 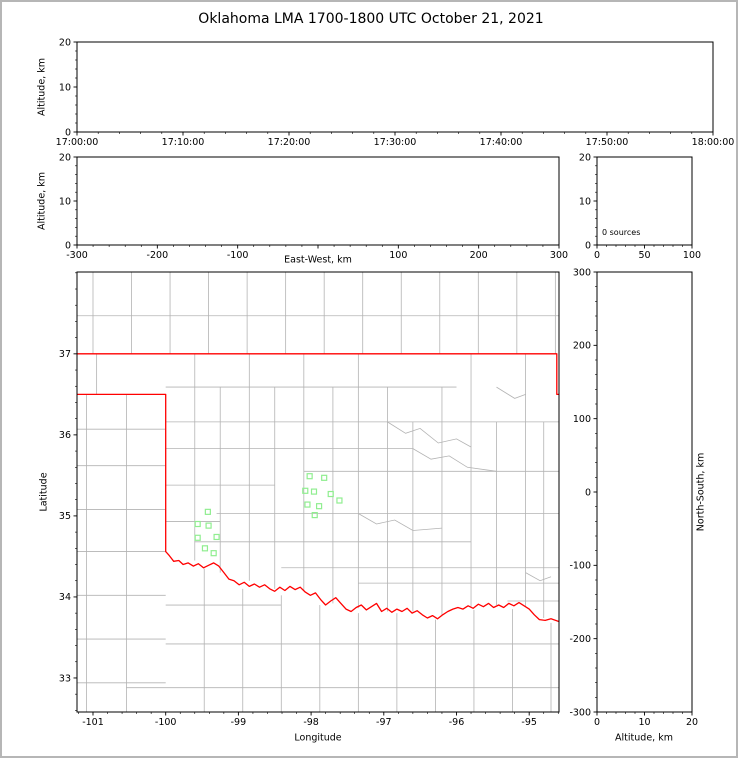 What do you see at coordinates (289, 142) in the screenshot?
I see `svg-text: 17:20:00` at bounding box center [289, 142].